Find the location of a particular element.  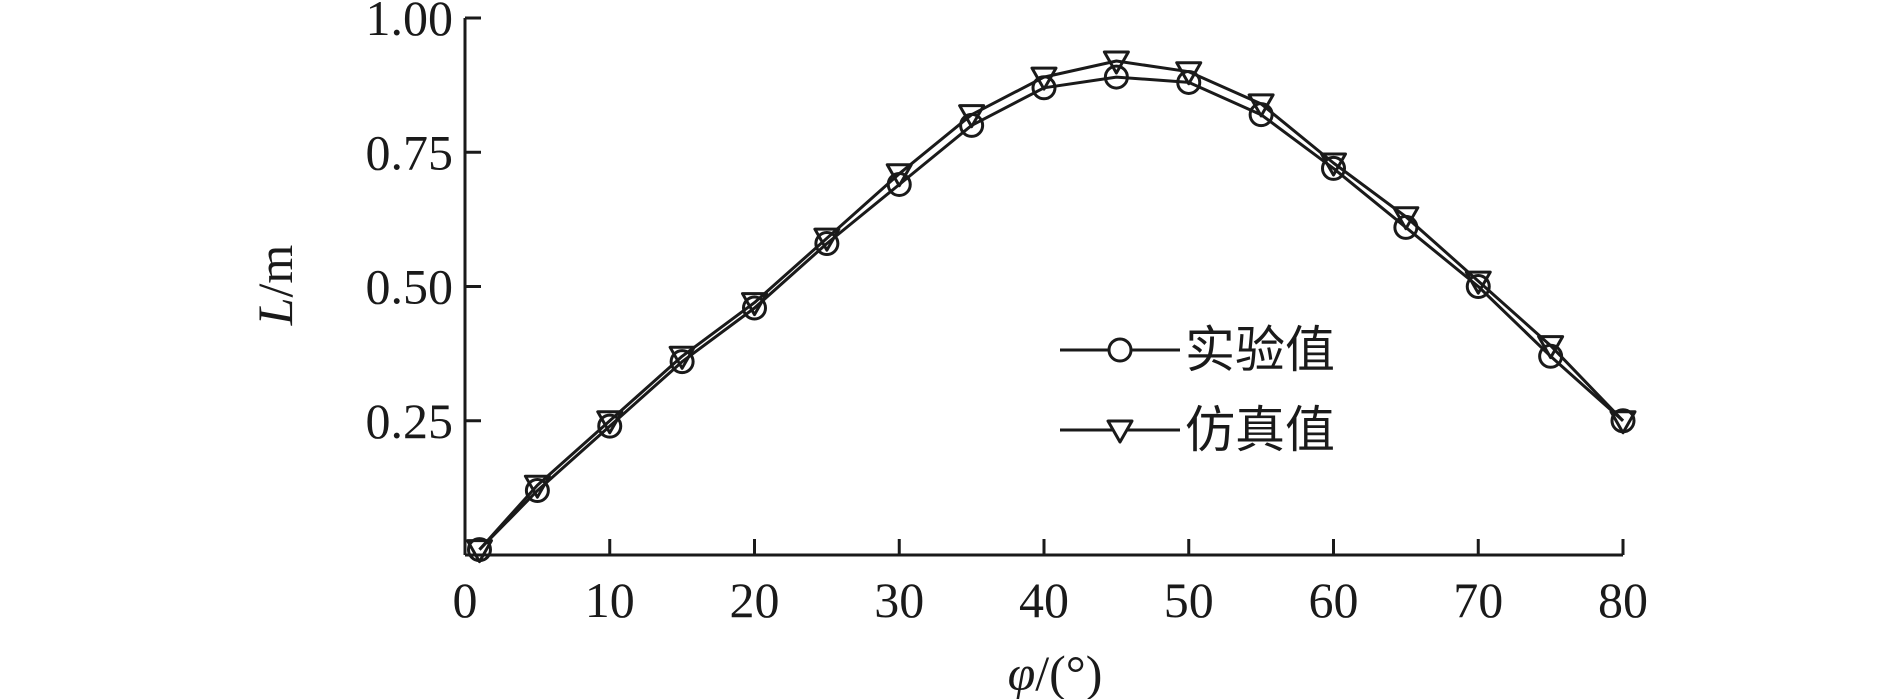

x-tick-label: 20 is located at coordinates (755, 600).